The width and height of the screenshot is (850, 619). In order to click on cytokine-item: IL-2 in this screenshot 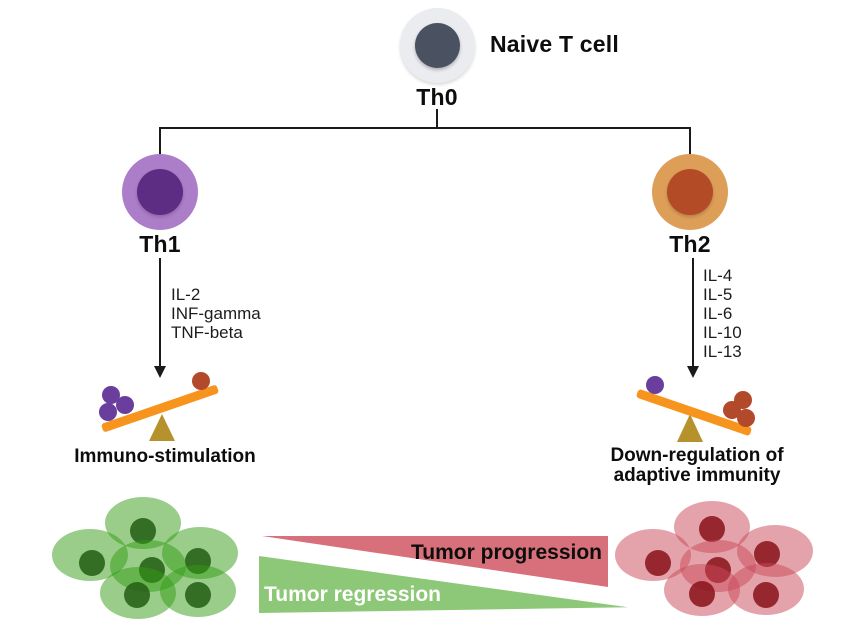, I will do `click(186, 294)`.